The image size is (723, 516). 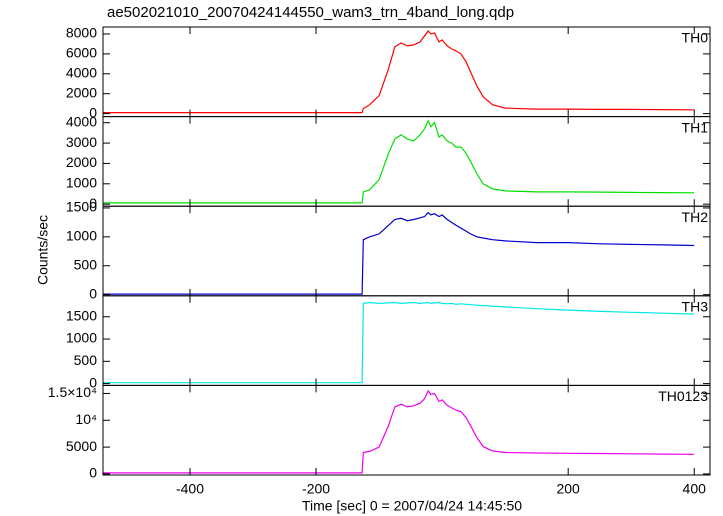 What do you see at coordinates (412, 506) in the screenshot?
I see `x-axis-label: Time [sec] 0 = 2007/04/24 14:45:50` at bounding box center [412, 506].